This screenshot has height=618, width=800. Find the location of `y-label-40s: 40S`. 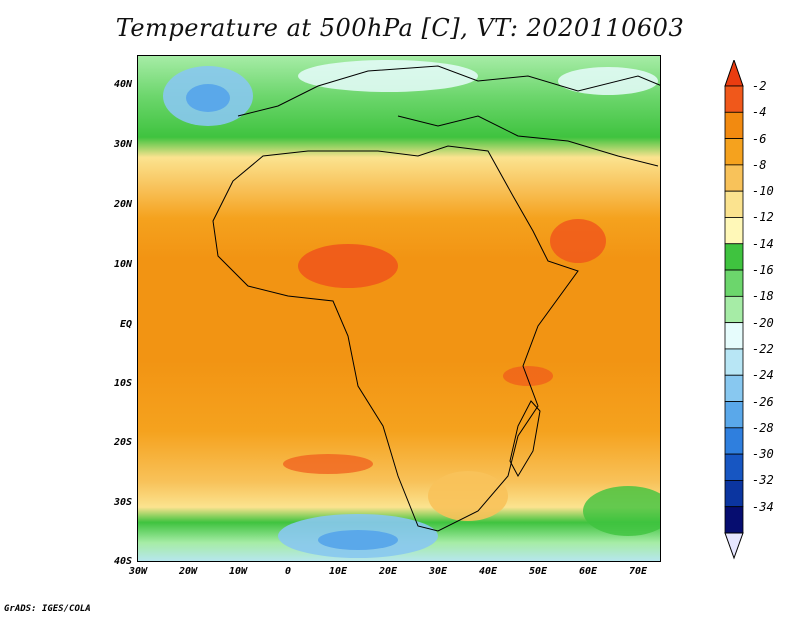

y-label-40s: 40S is located at coordinates (122, 561).